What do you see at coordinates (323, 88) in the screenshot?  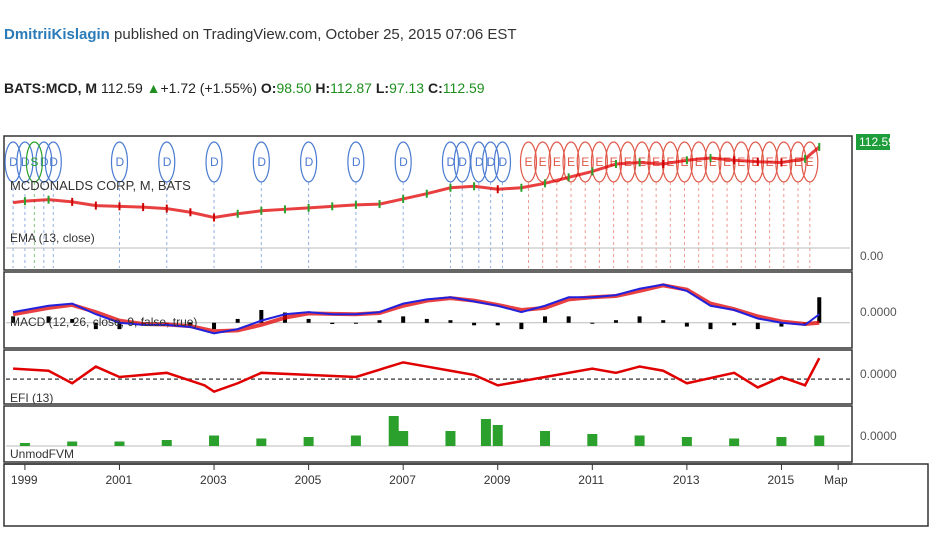 I see `high-label: H:` at bounding box center [323, 88].